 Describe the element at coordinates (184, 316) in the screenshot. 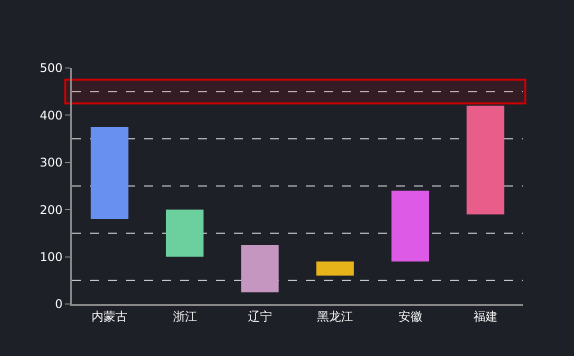

I see `x-tick-label: 浙江` at that location.